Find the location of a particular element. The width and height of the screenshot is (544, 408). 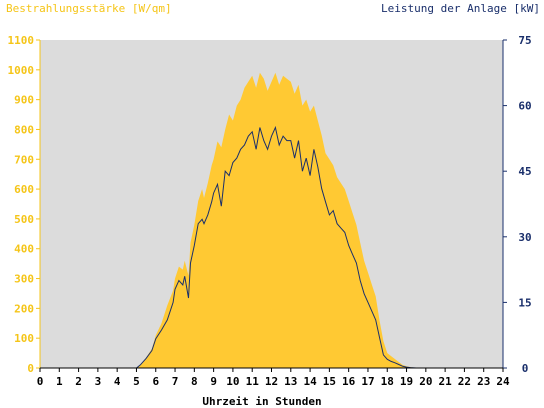

x-tick-label: 5 is located at coordinates (136, 381).